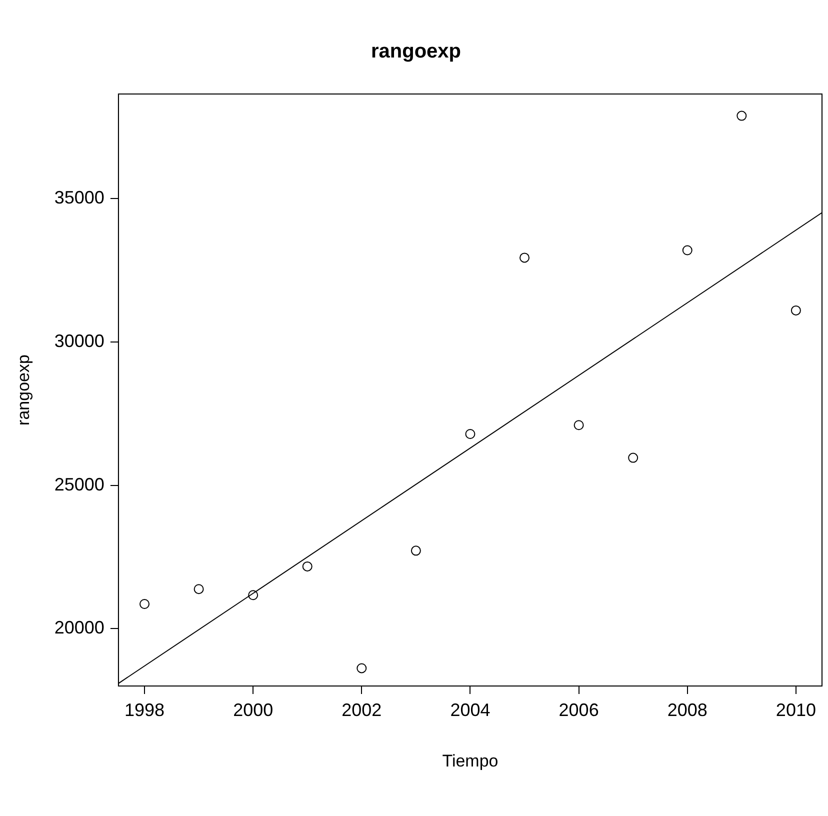  What do you see at coordinates (362, 710) in the screenshot?
I see `x-tick-label: 2002` at bounding box center [362, 710].